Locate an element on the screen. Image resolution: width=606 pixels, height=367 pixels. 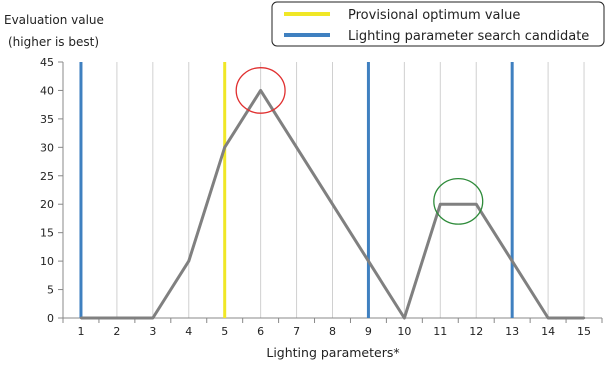
x-tick-label-8: 8 is located at coordinates (332, 331).